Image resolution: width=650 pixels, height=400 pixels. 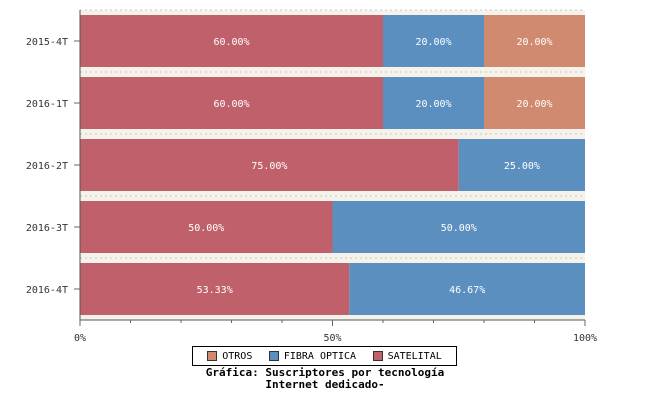 I want to click on x-tick-label: 0%, so click(x=80, y=338).